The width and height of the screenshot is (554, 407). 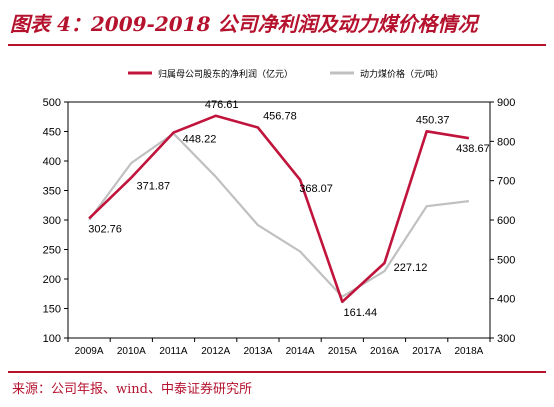 I want to click on data-label: 450.37, so click(x=433, y=120).